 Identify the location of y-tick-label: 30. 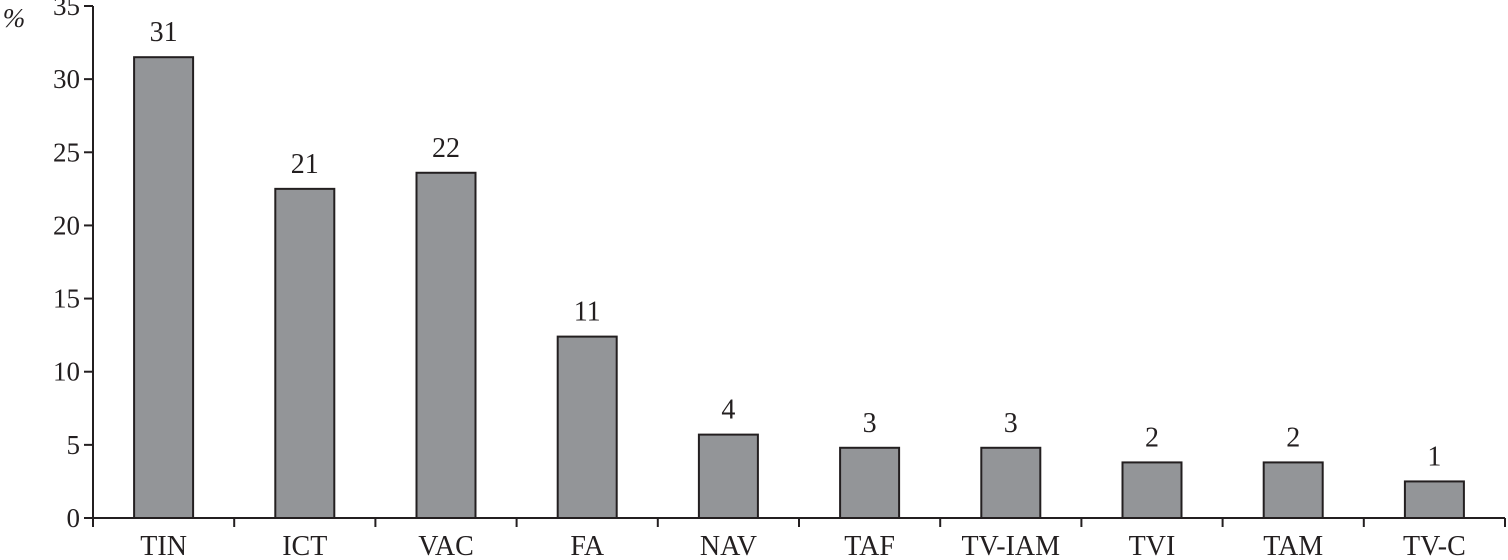
(66, 79).